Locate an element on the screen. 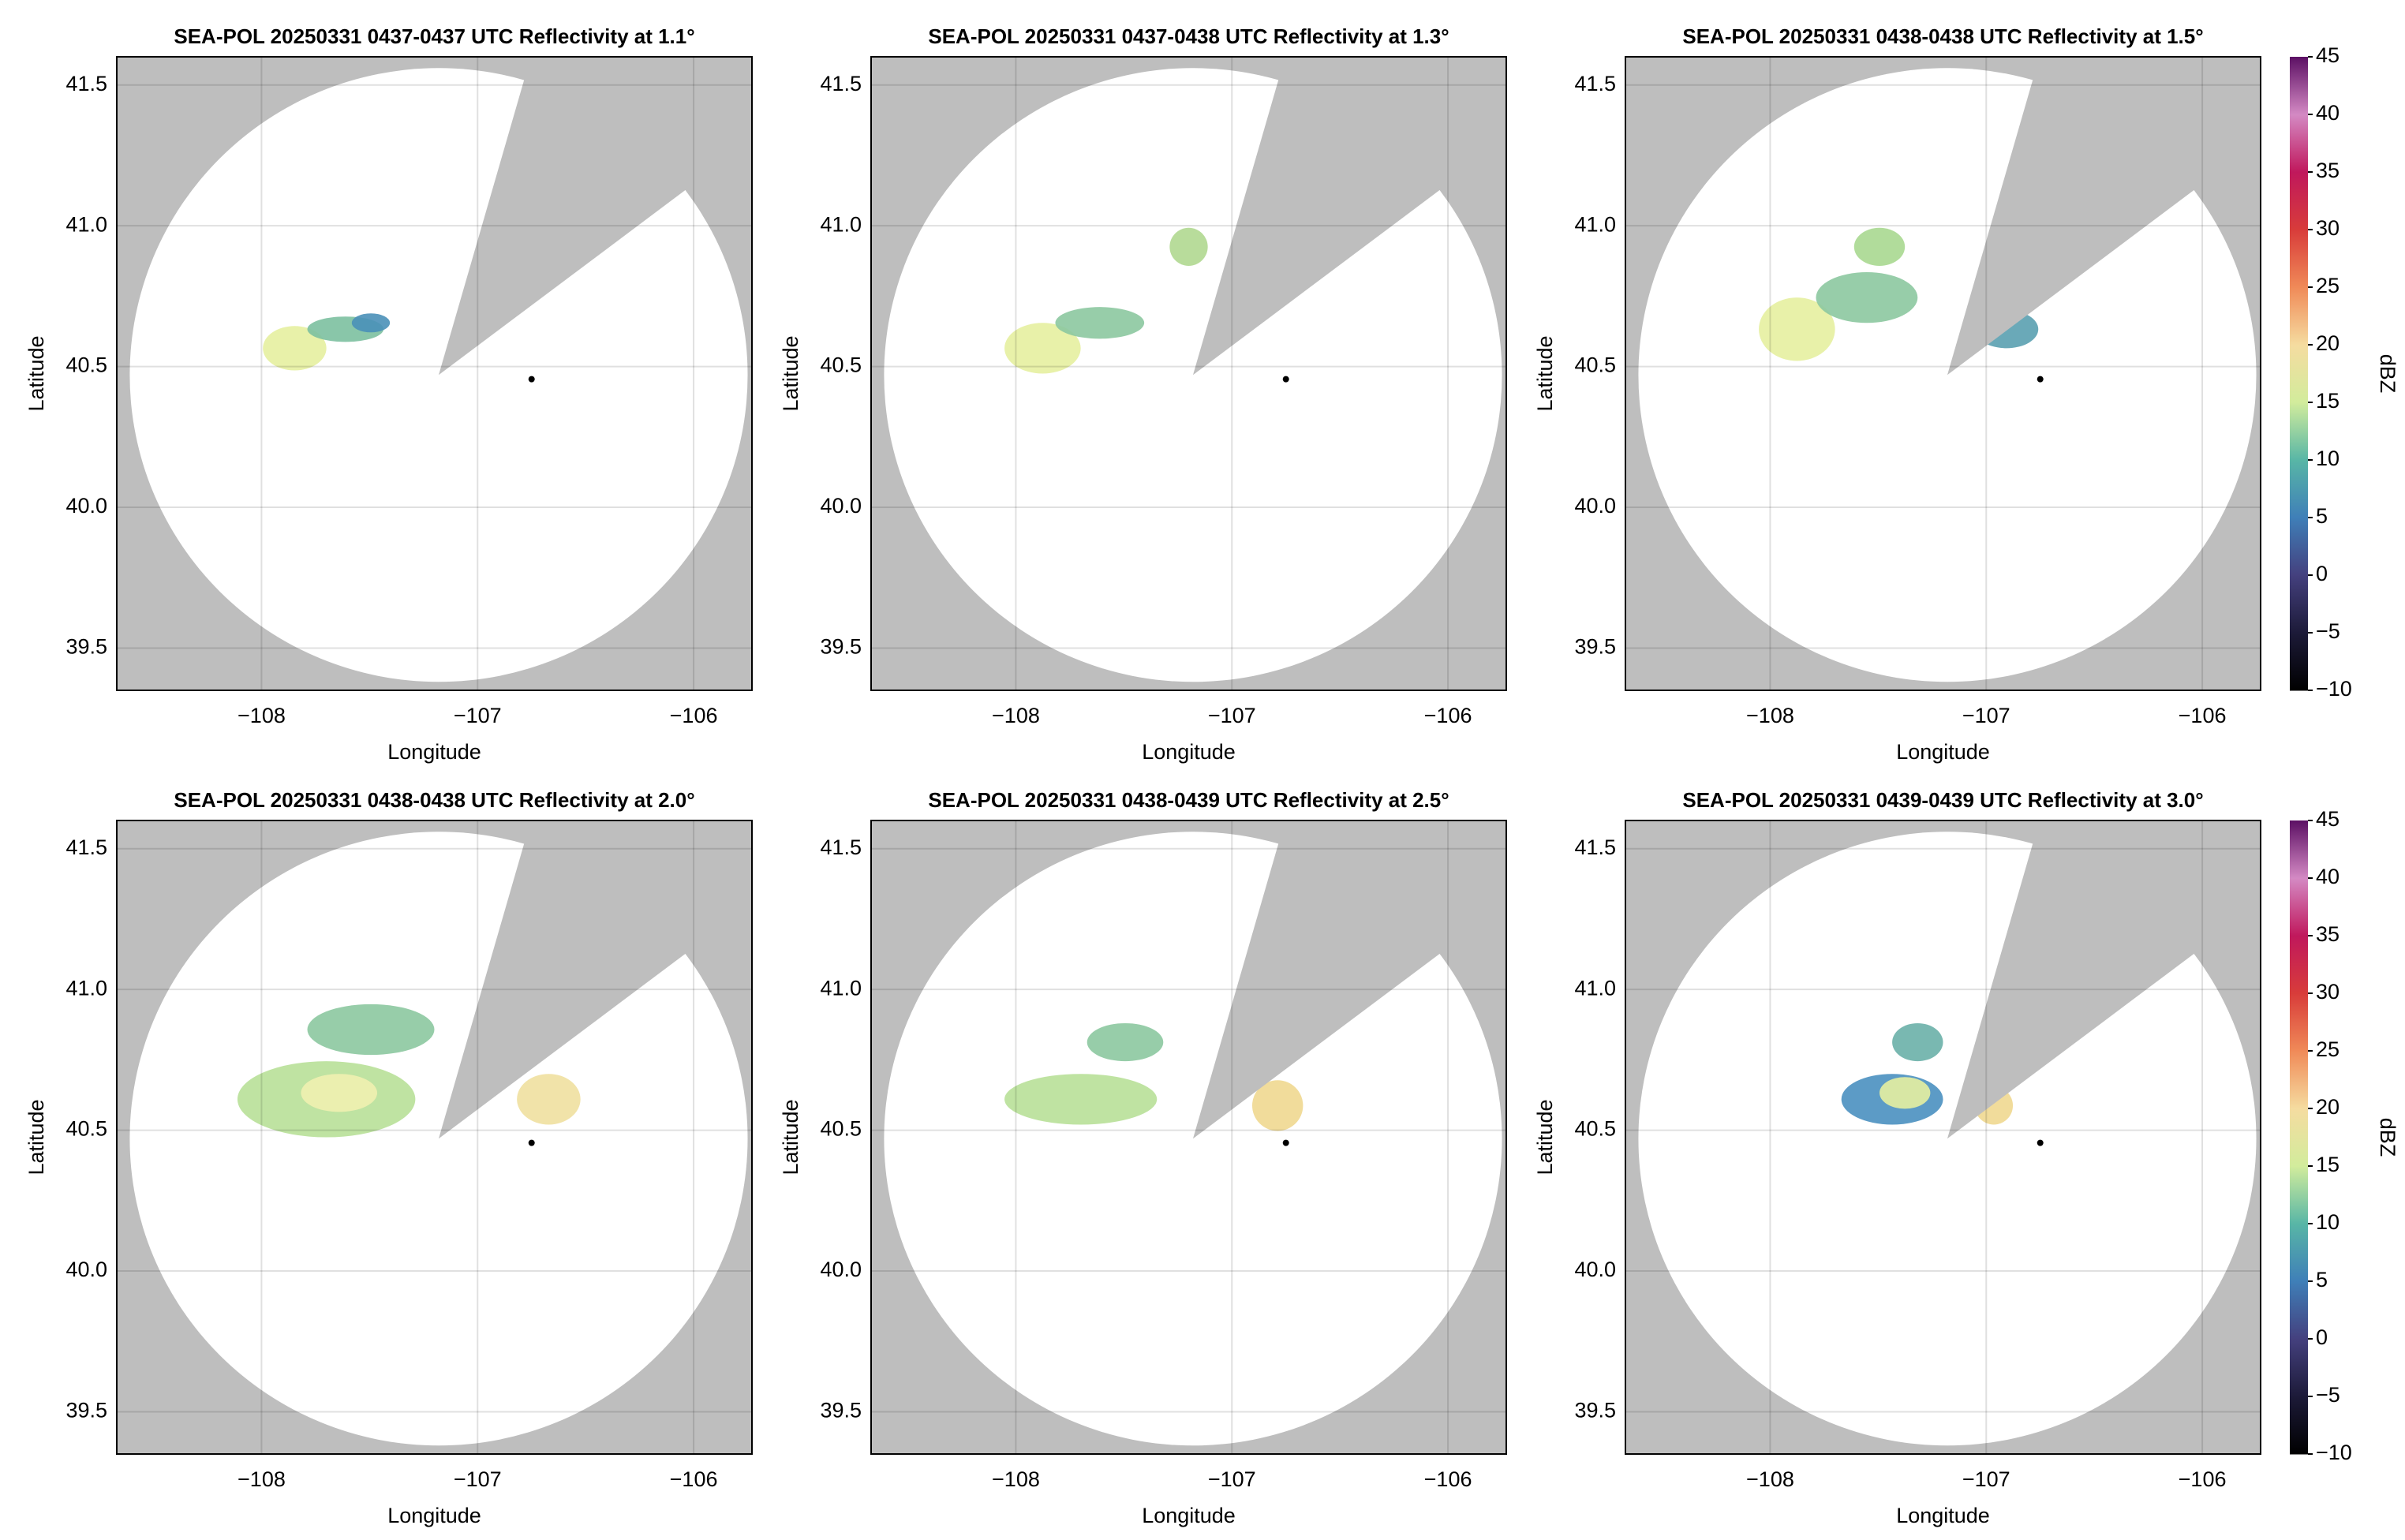 Image resolution: width=2405 pixels, height=1540 pixels. colorbar-tick-label: 25 is located at coordinates (2328, 285).